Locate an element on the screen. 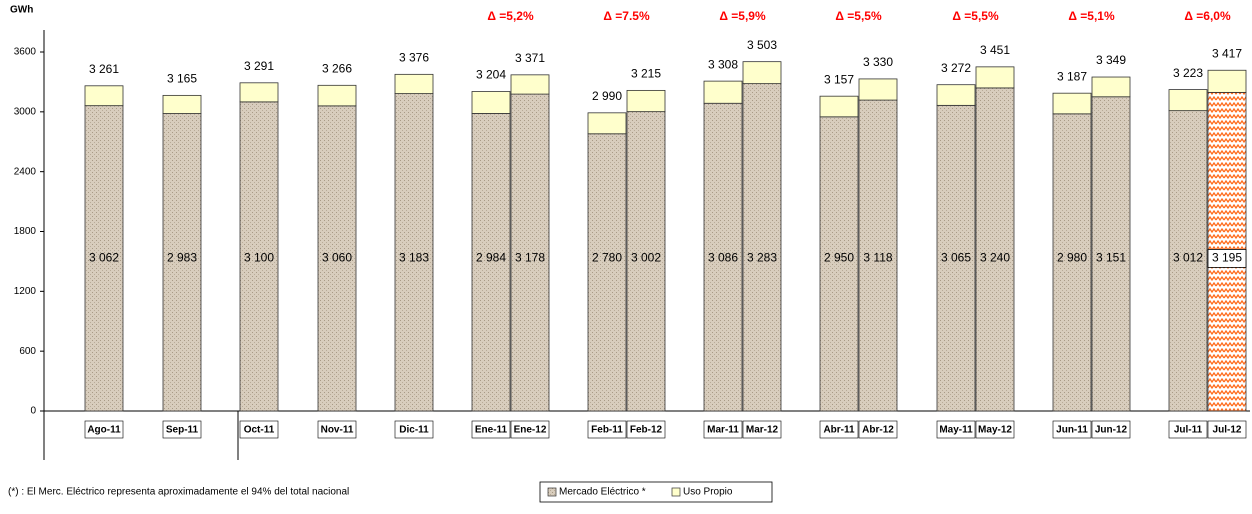  x-tick-label: Ene-11 is located at coordinates (491, 430).